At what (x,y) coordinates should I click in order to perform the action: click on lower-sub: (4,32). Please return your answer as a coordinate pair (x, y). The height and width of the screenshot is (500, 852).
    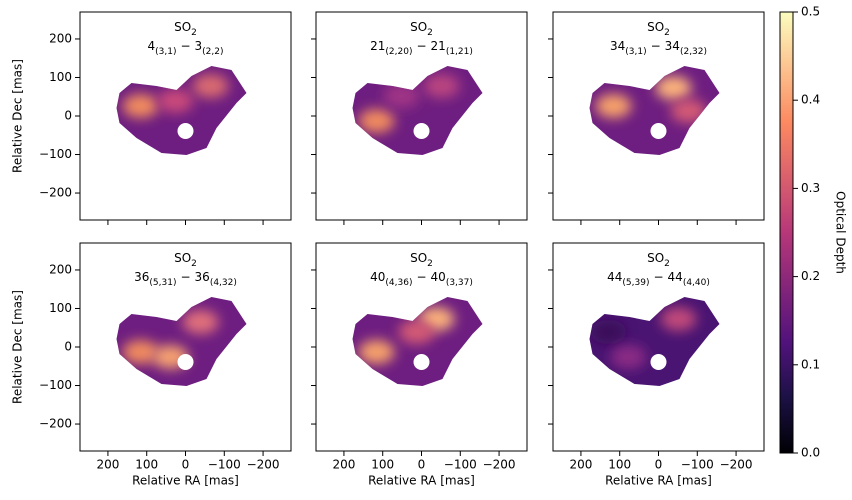
    Looking at the image, I should click on (223, 283).